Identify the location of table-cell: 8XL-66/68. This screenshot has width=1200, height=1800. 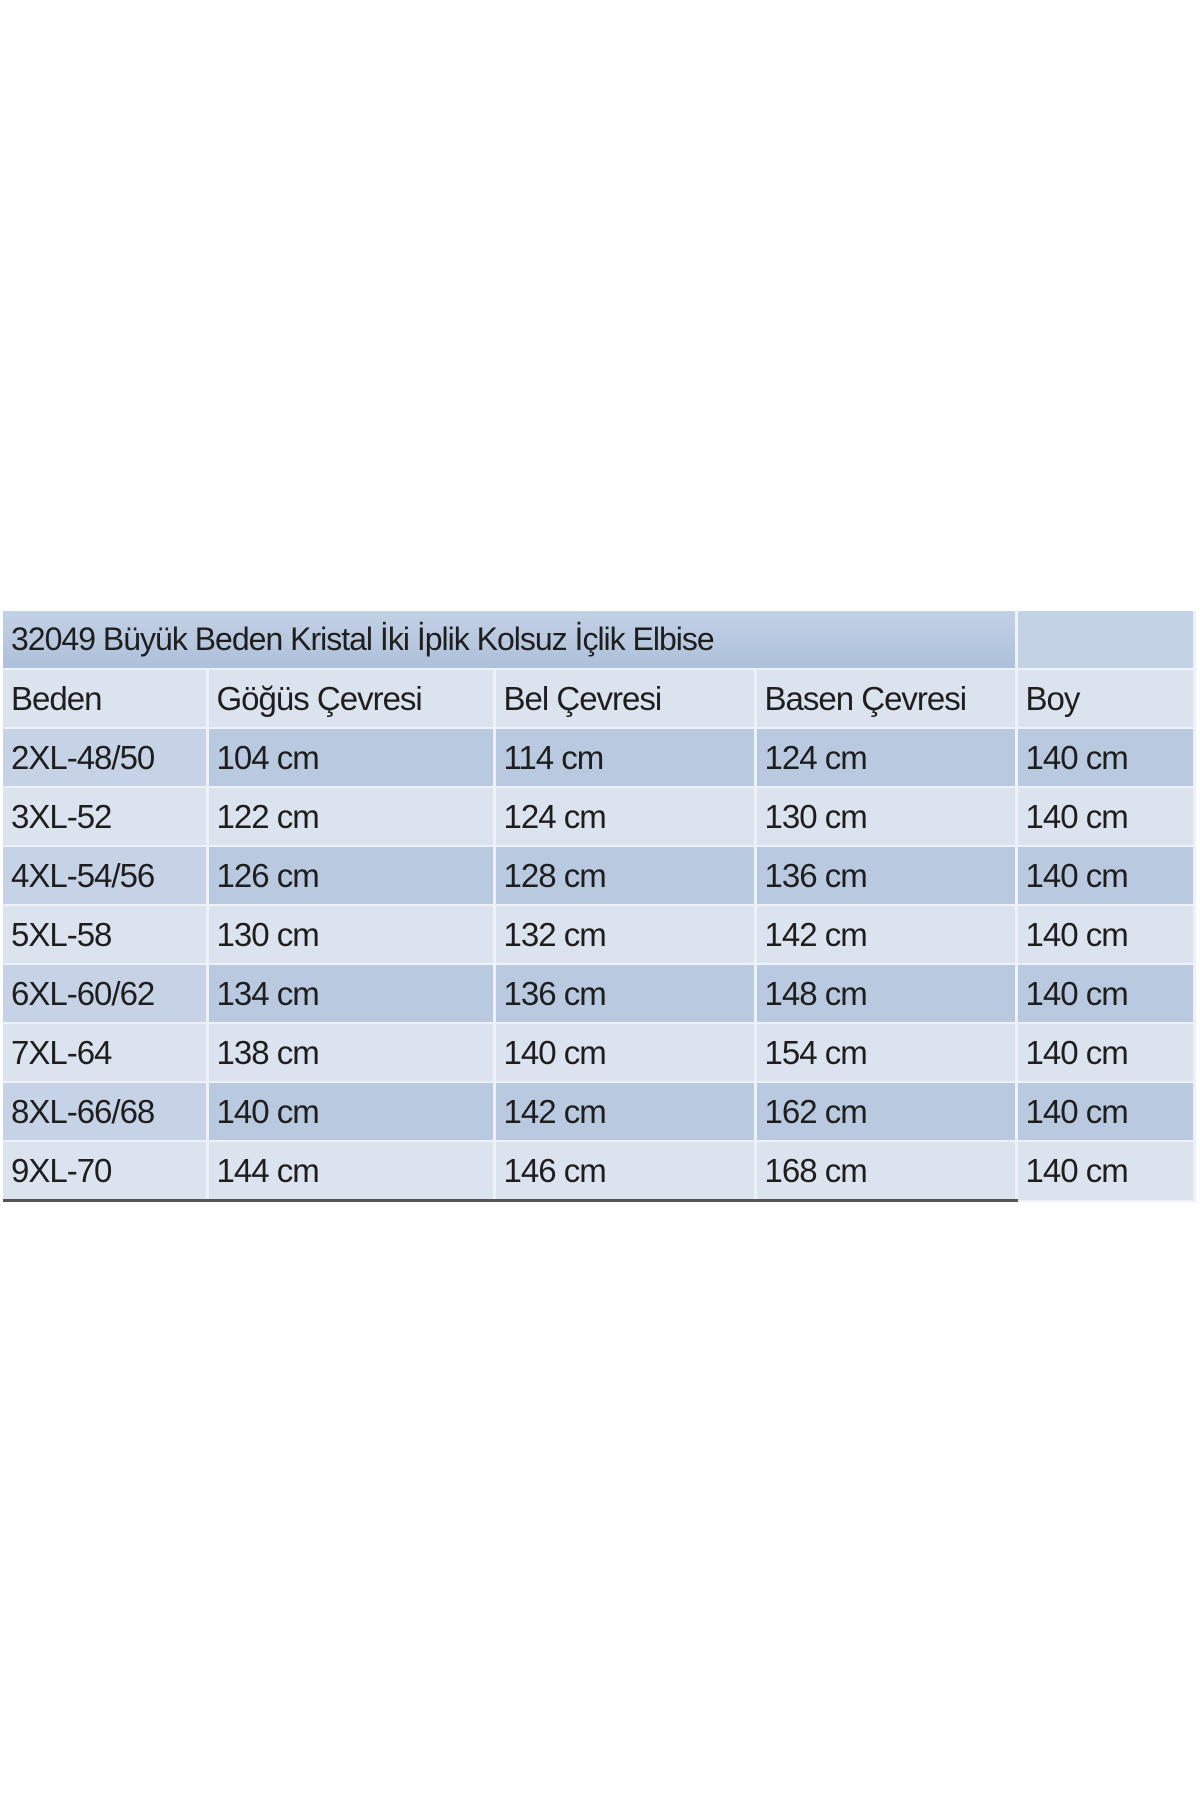
(106, 1112).